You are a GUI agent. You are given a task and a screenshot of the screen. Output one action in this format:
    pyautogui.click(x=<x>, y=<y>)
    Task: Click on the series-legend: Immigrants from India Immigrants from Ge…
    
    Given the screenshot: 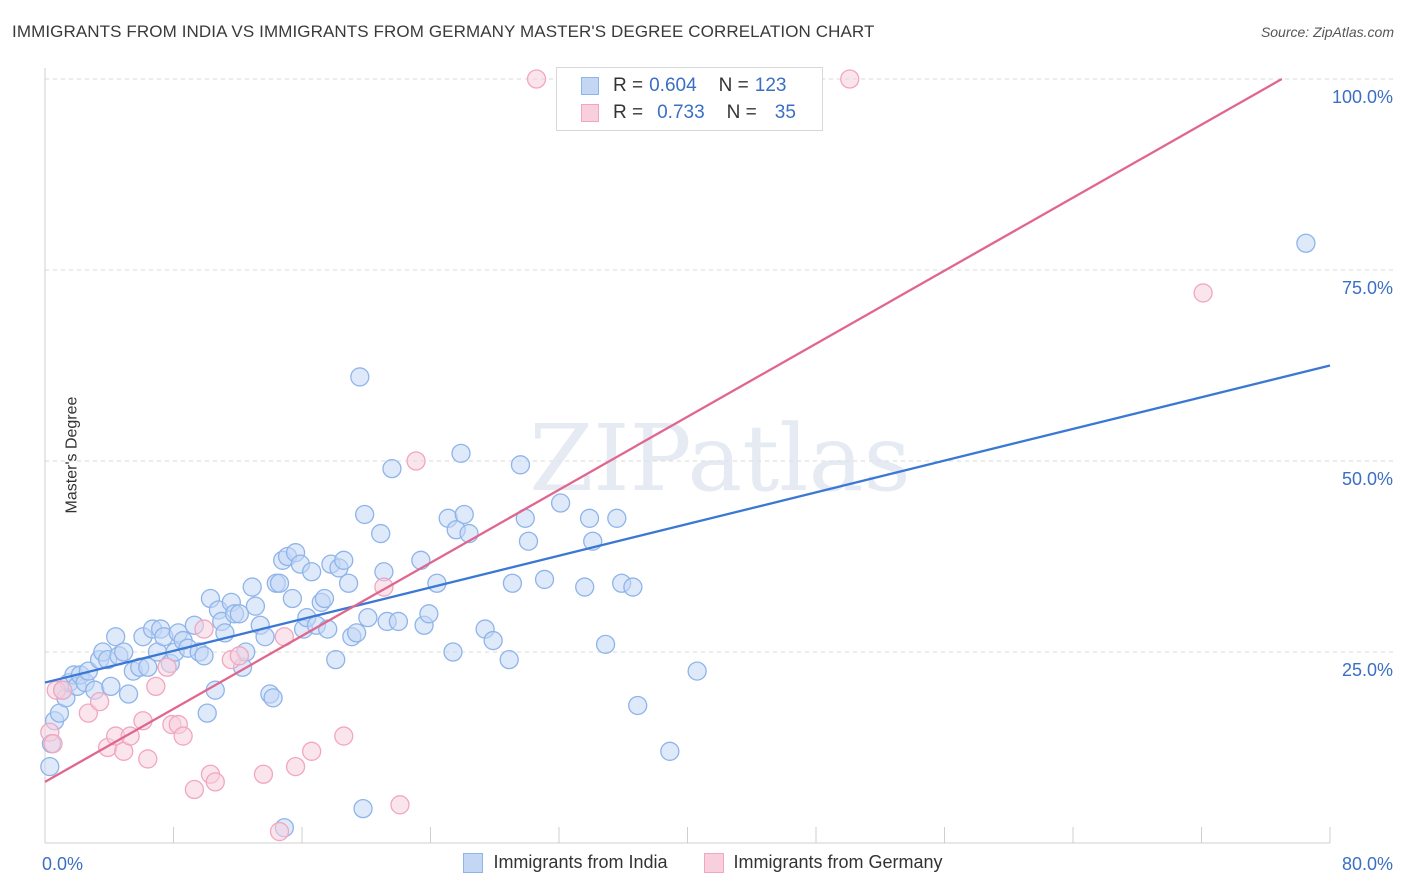 What is the action you would take?
    pyautogui.click(x=703, y=862)
    